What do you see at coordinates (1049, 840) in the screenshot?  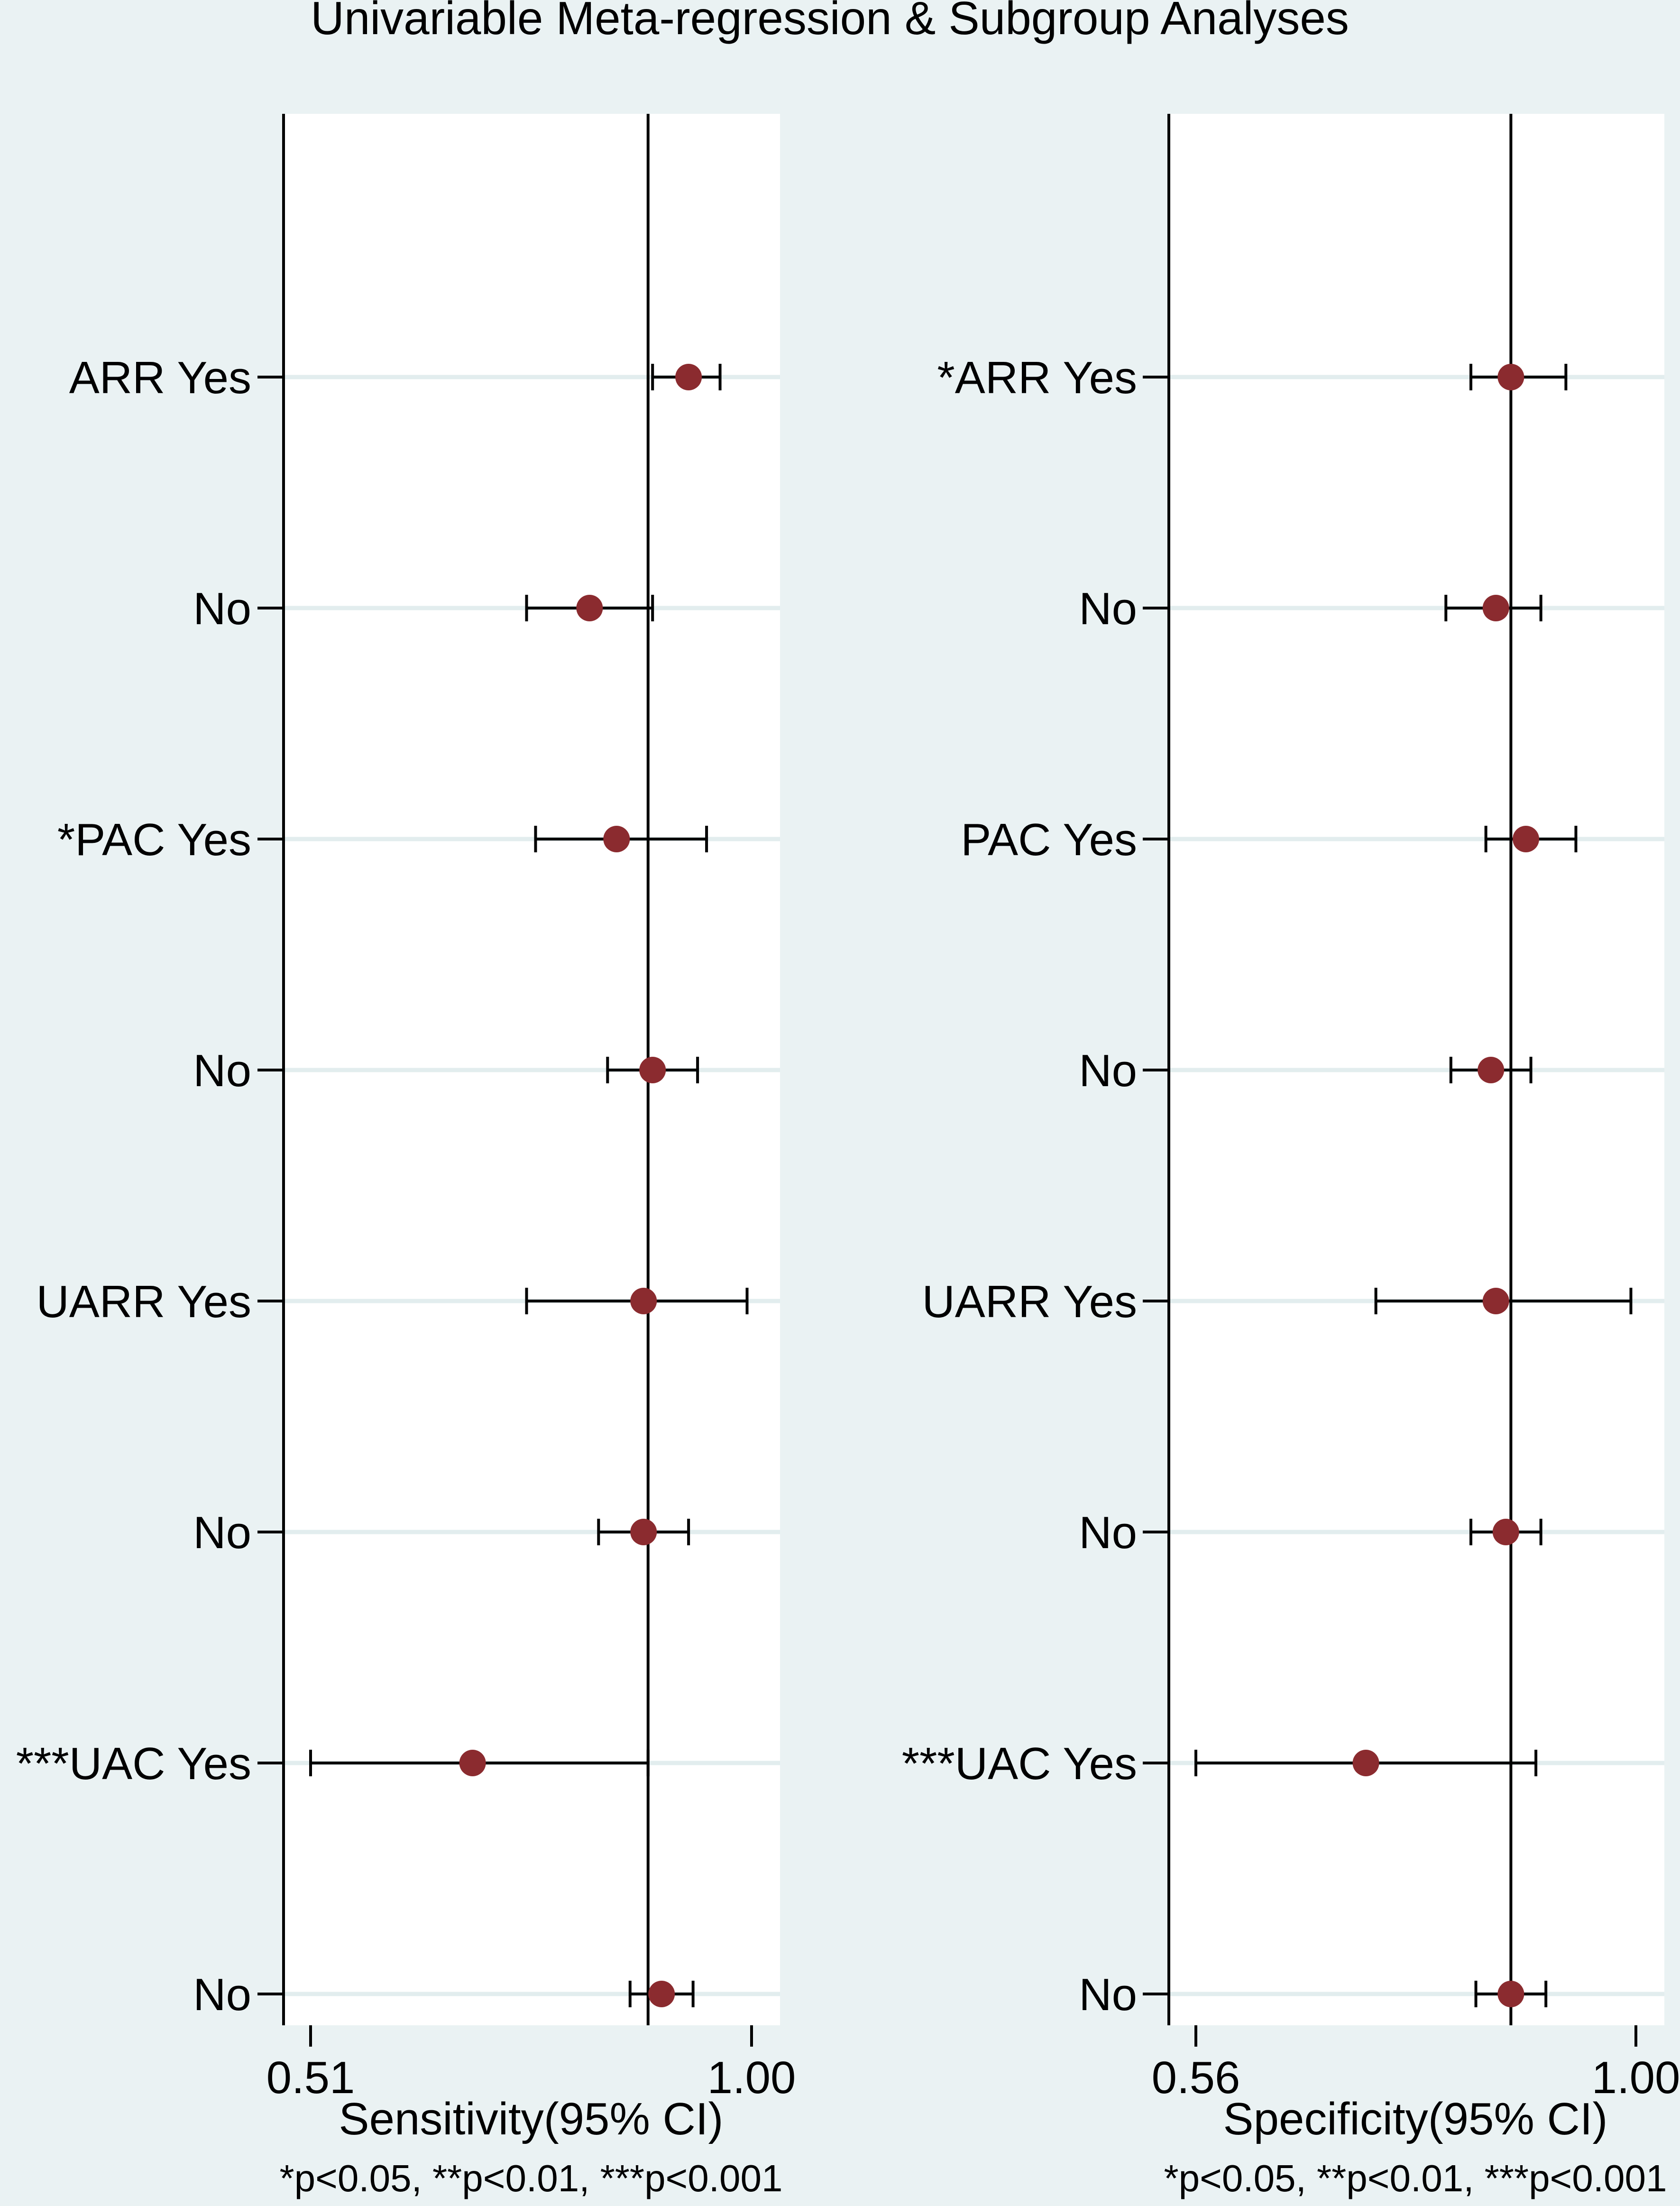 I see `row-label: PAC Yes` at bounding box center [1049, 840].